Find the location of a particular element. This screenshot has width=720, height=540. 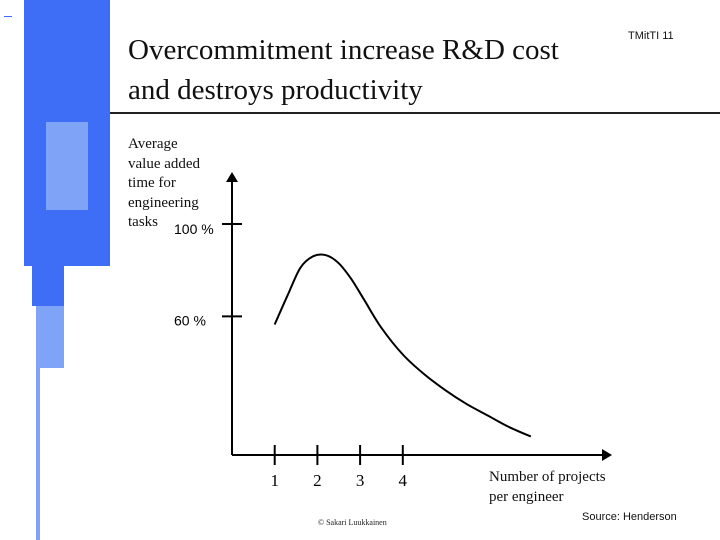

y-axis-arrow is located at coordinates (232, 177).